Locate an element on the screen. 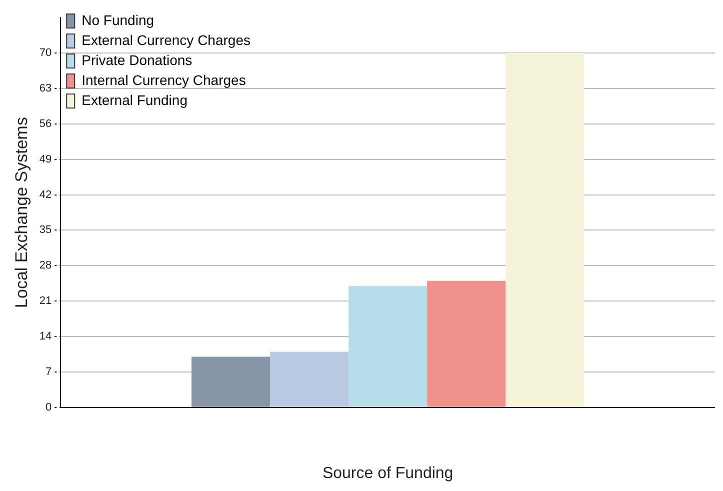  y-tick-label: 42 is located at coordinates (45, 194).